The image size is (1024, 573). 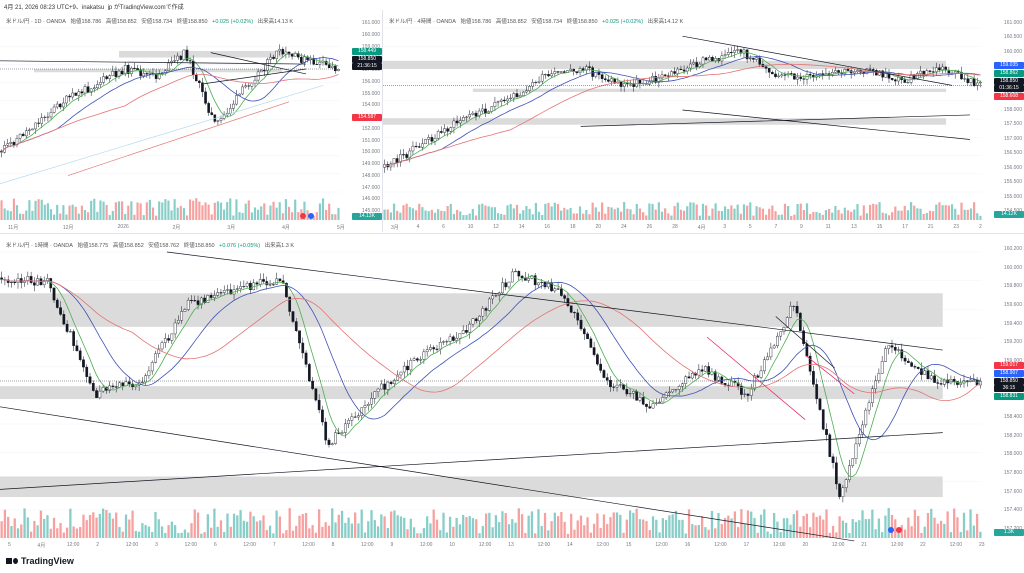 I want to click on plot-daily, so click(x=191, y=121).